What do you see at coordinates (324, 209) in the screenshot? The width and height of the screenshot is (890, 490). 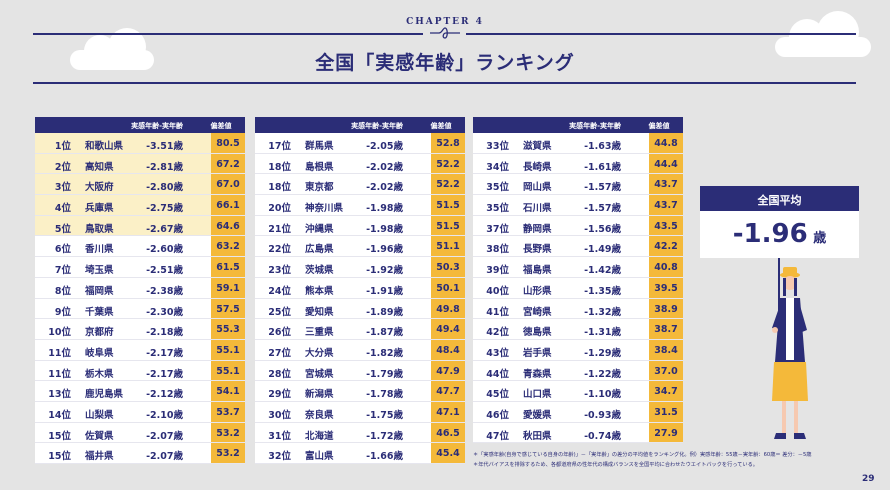 I see `prefecture: 神奈川県` at bounding box center [324, 209].